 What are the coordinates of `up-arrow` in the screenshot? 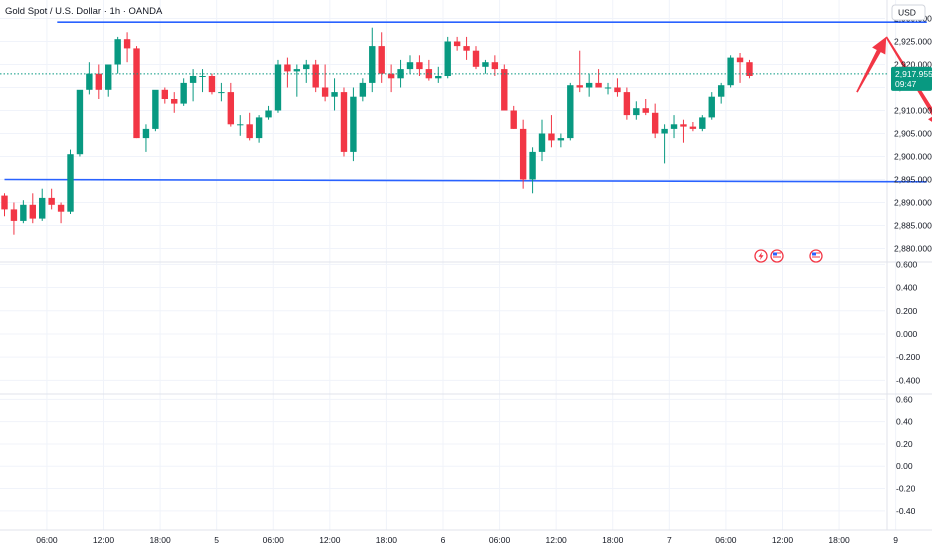 It's located at (871, 64).